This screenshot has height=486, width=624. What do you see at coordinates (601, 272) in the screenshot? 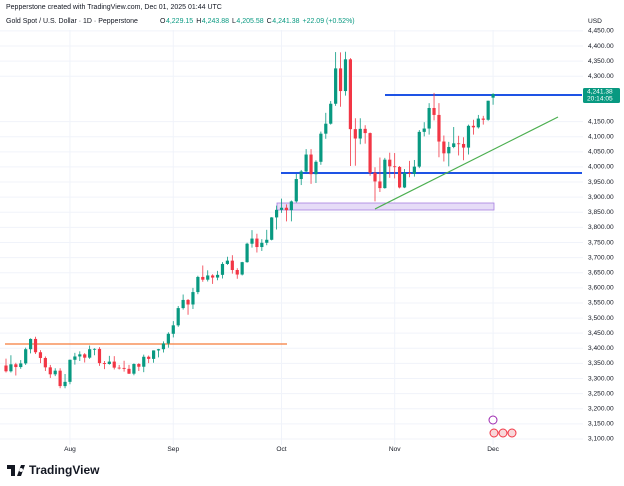
I see `y-tick-label: 3,650.00` at bounding box center [601, 272].